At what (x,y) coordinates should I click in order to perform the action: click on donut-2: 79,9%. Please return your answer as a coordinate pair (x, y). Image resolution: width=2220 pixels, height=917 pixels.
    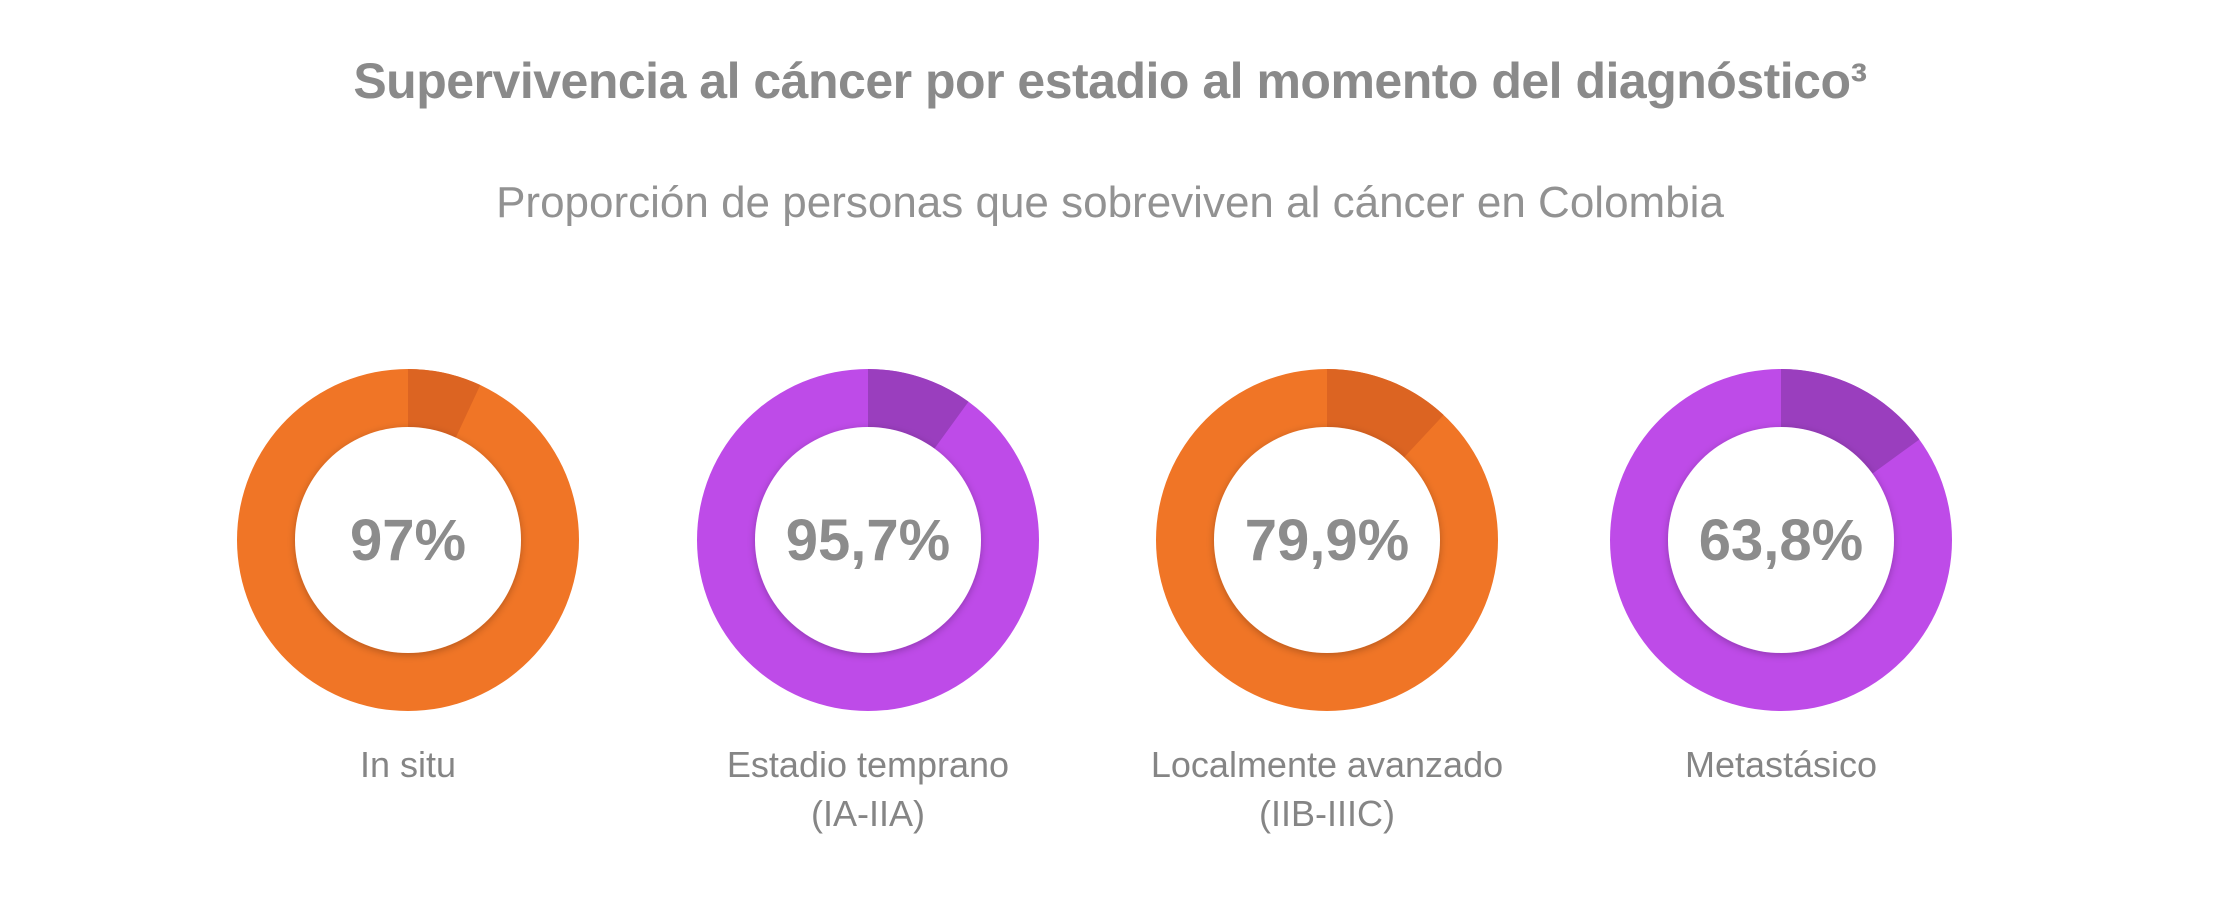
    Looking at the image, I should click on (1327, 540).